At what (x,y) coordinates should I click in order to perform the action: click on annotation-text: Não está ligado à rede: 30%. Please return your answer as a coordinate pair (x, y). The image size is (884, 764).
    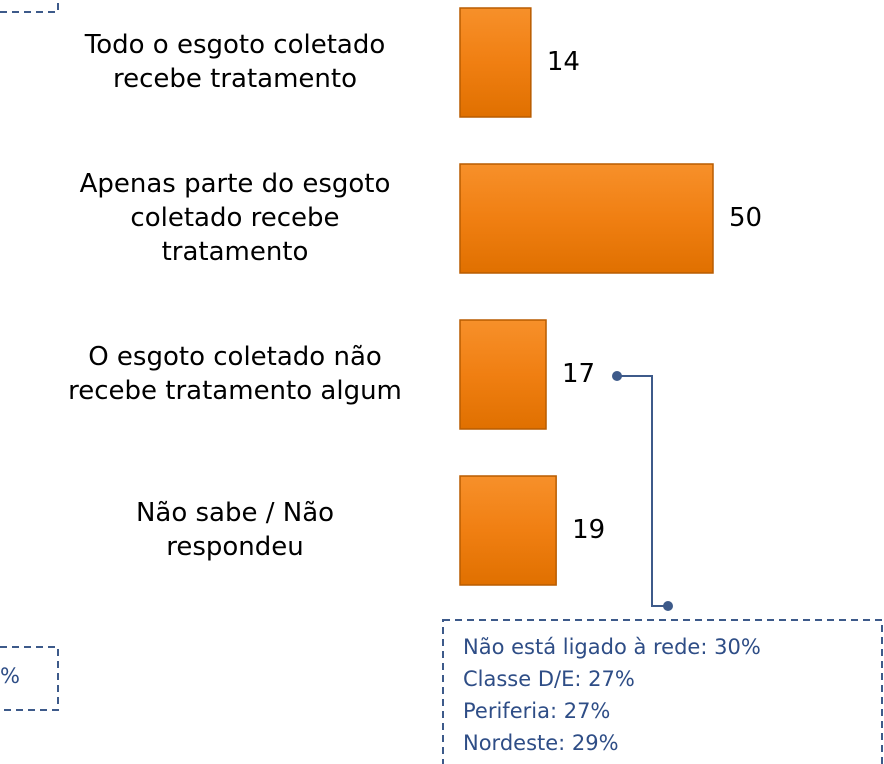
    Looking at the image, I should click on (612, 647).